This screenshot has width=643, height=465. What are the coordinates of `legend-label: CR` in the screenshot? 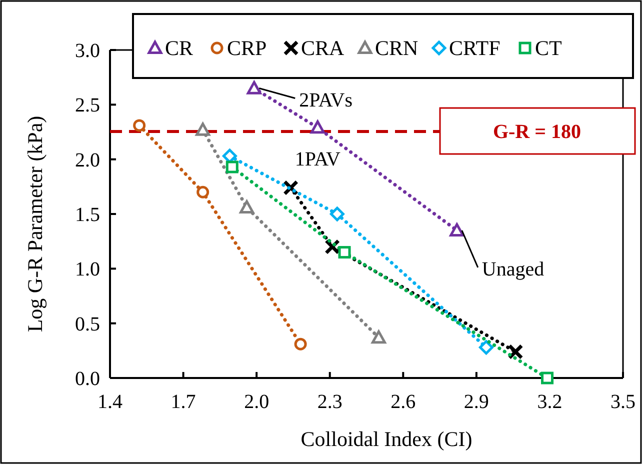 It's located at (179, 48).